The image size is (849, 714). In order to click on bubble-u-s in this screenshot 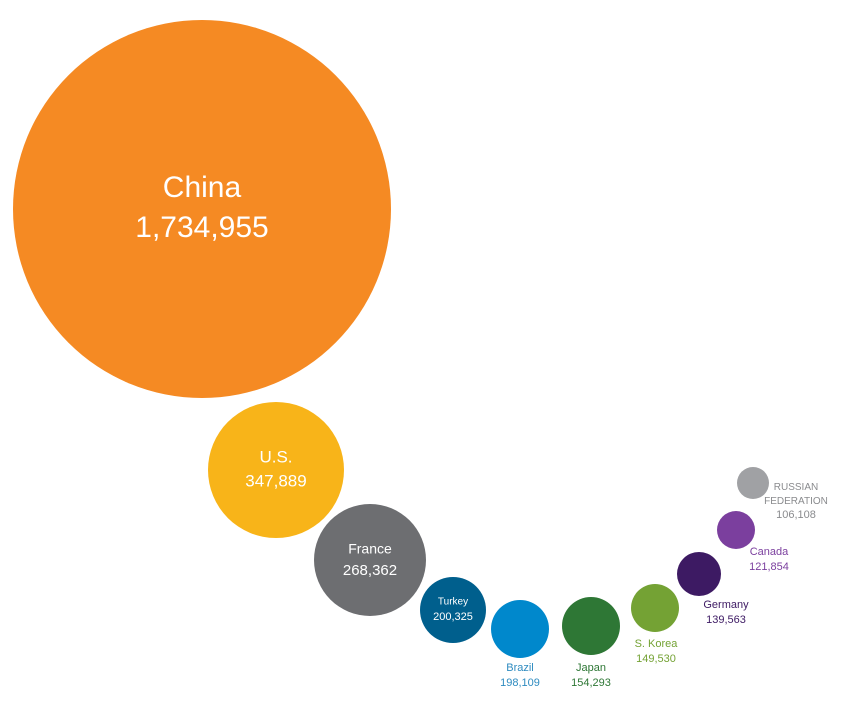, I will do `click(276, 470)`.